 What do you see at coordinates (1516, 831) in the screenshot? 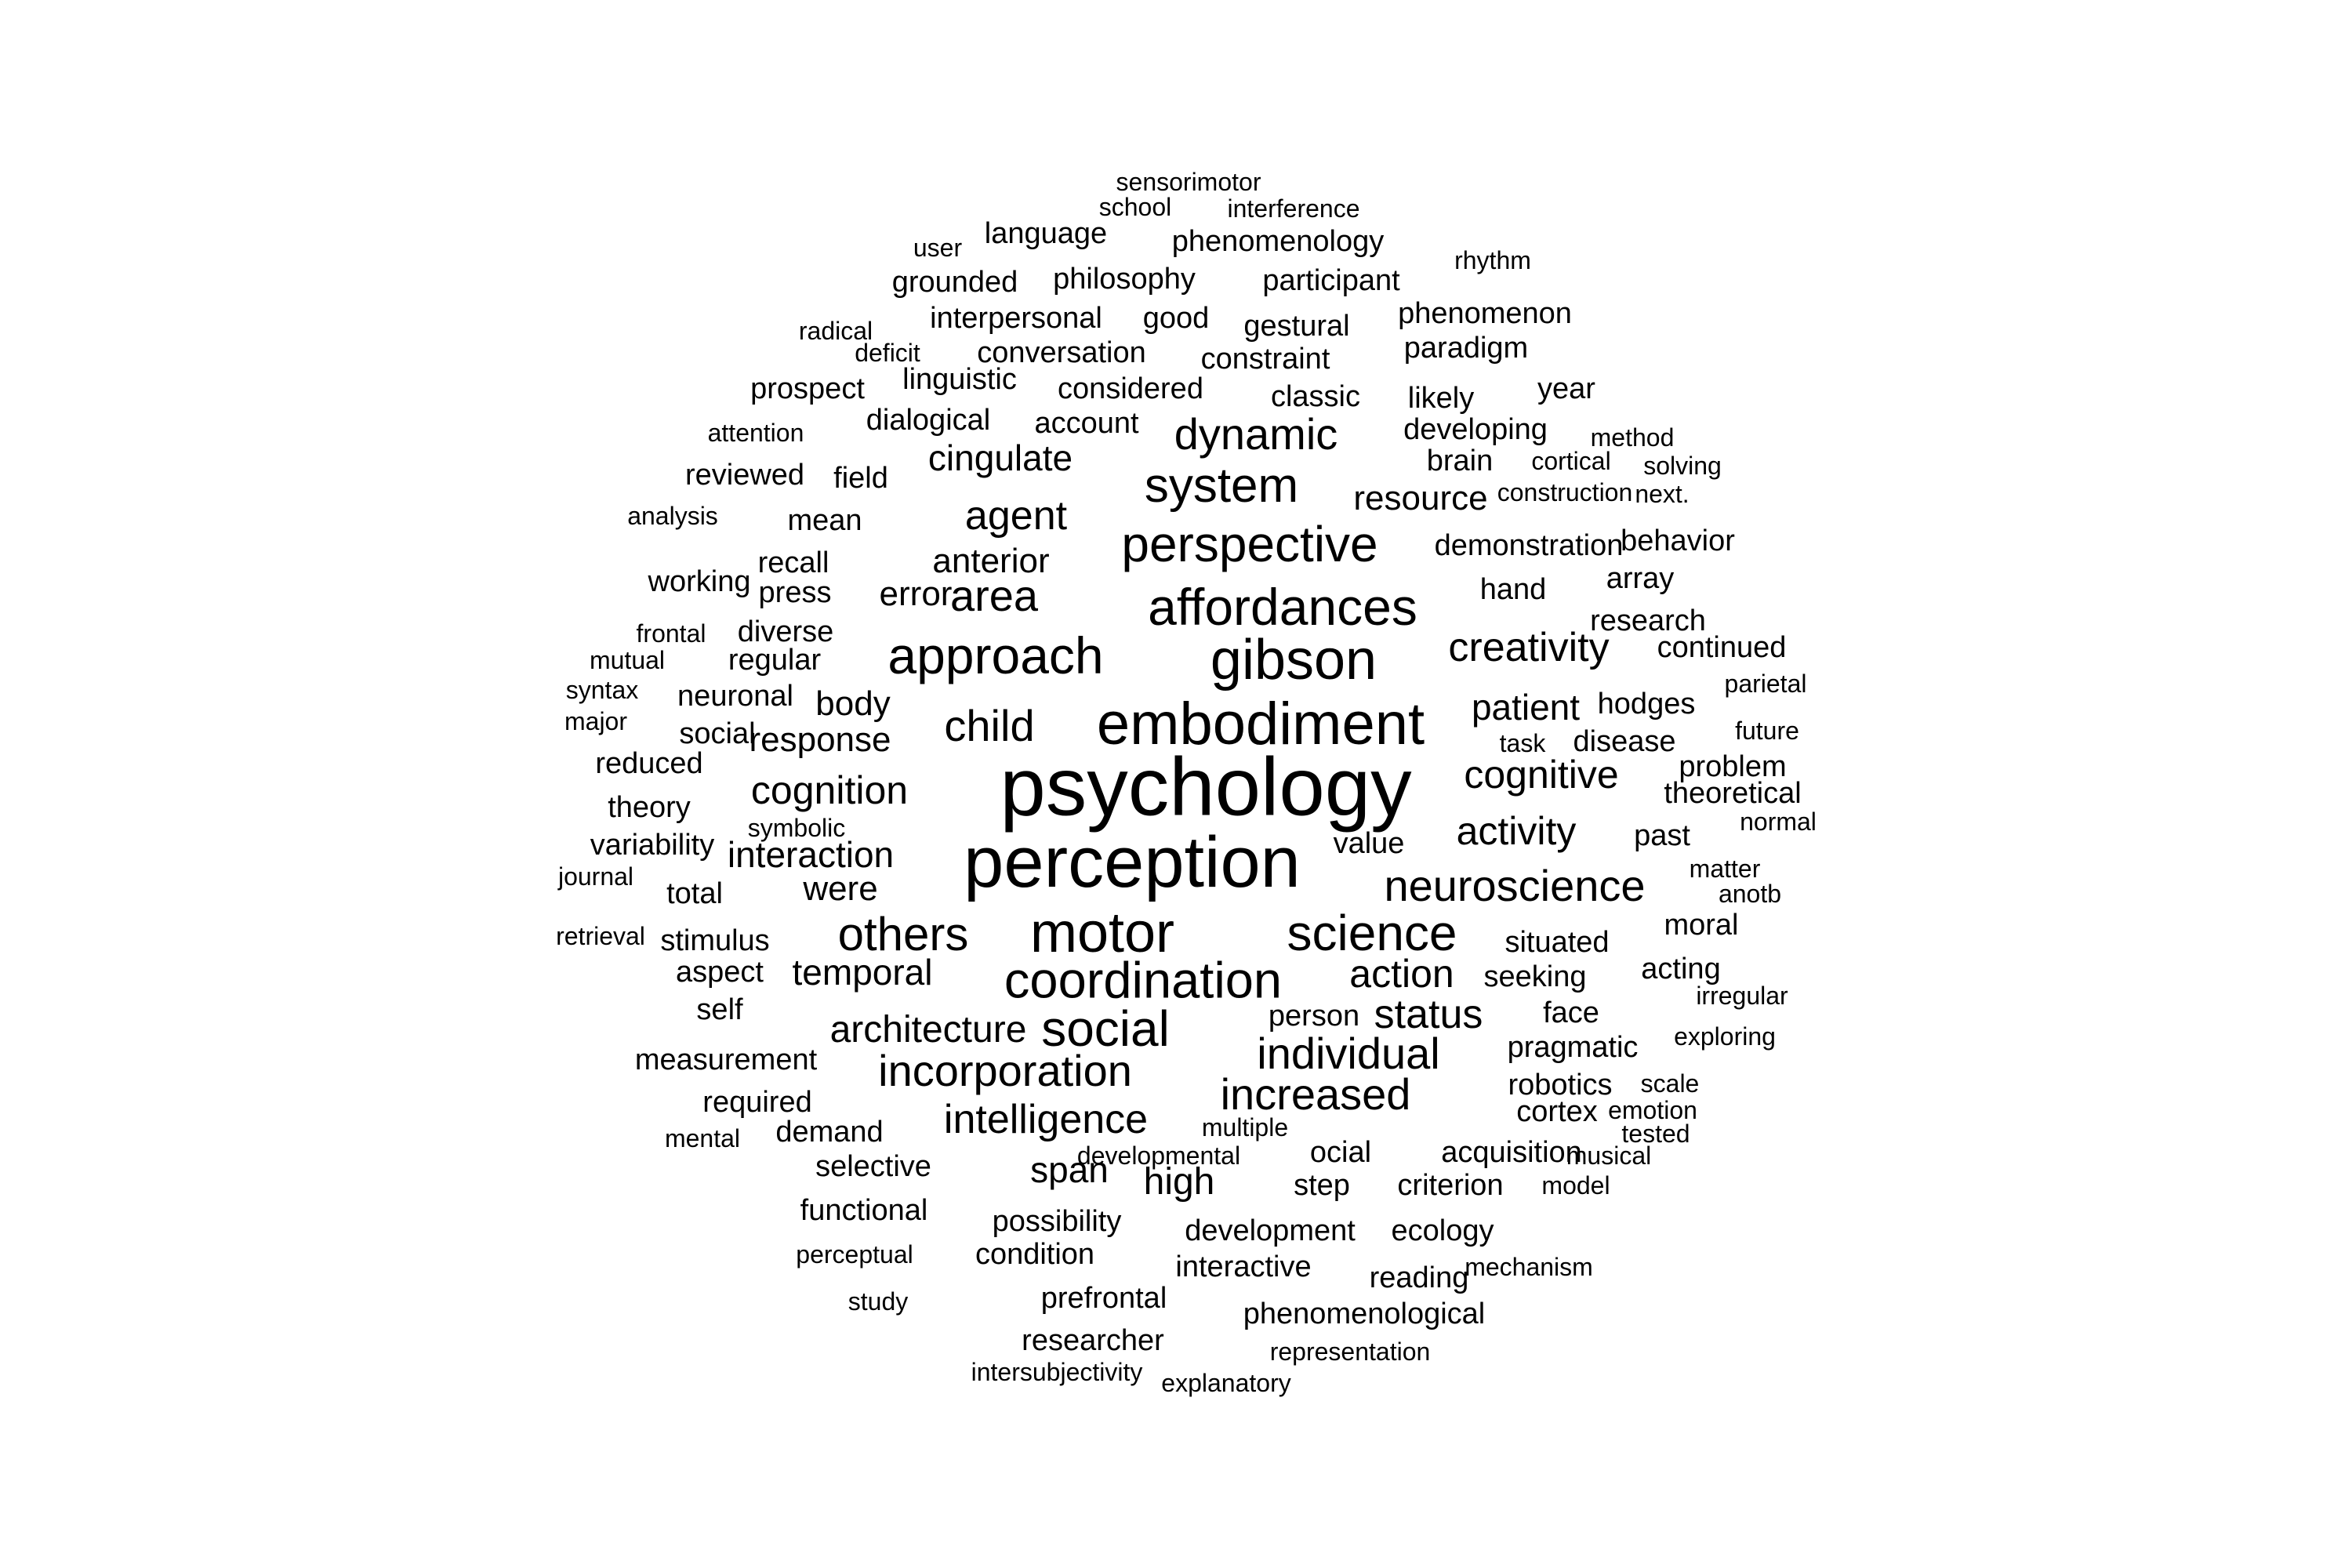
I see `cloud-word: activity` at bounding box center [1516, 831].